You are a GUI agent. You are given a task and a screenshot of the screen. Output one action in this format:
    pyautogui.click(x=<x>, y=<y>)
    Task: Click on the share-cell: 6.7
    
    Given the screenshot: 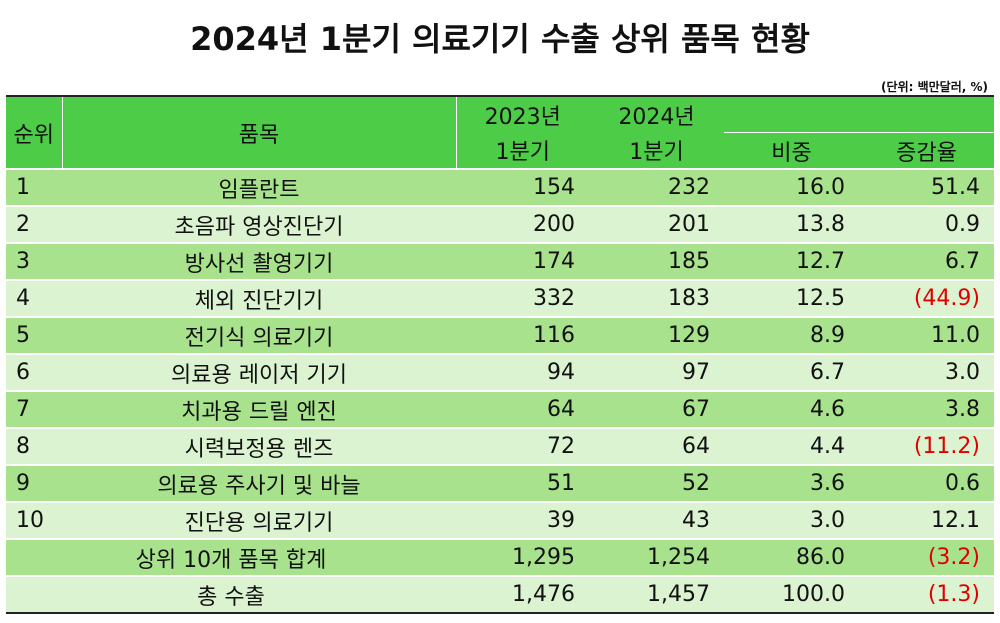 What is the action you would take?
    pyautogui.click(x=791, y=372)
    